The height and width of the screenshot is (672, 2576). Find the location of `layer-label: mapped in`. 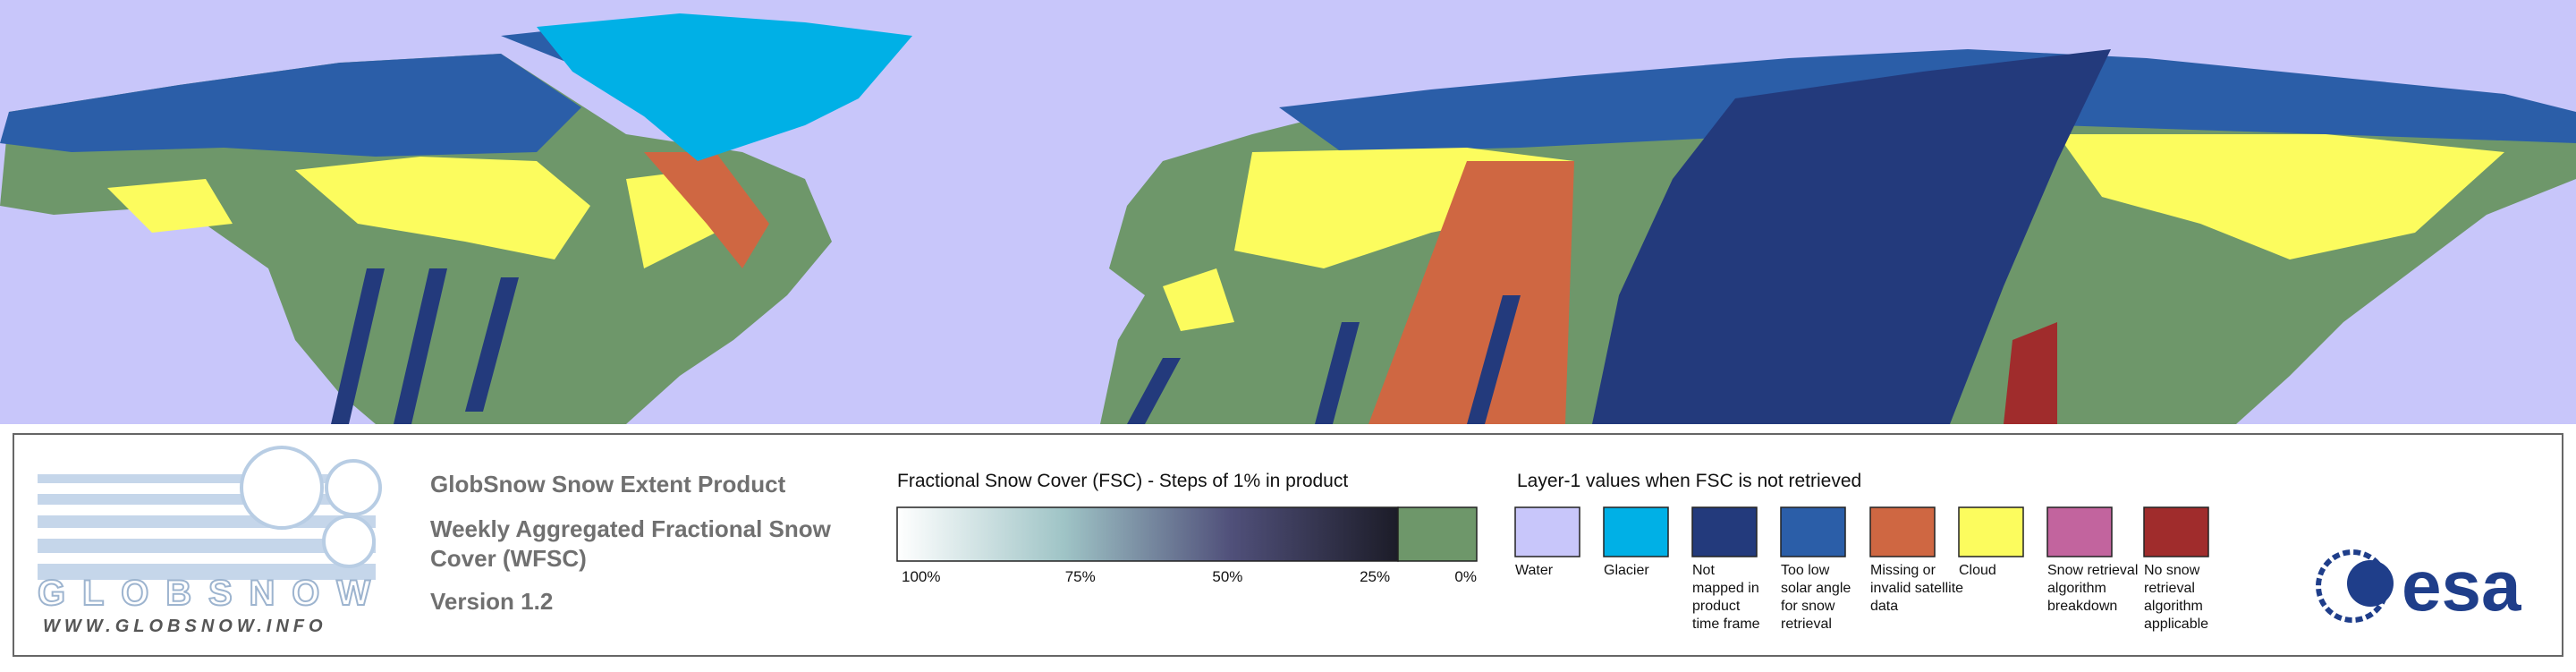

layer-label: mapped in is located at coordinates (1725, 588).